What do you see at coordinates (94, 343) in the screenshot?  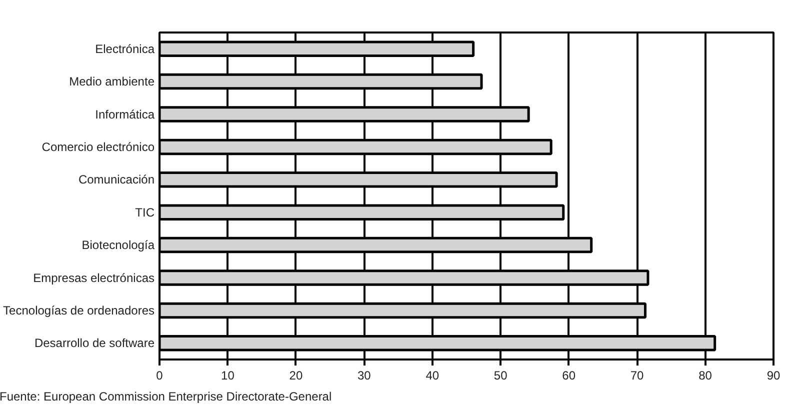 I see `y-tick-label: Desarrollo de software` at bounding box center [94, 343].